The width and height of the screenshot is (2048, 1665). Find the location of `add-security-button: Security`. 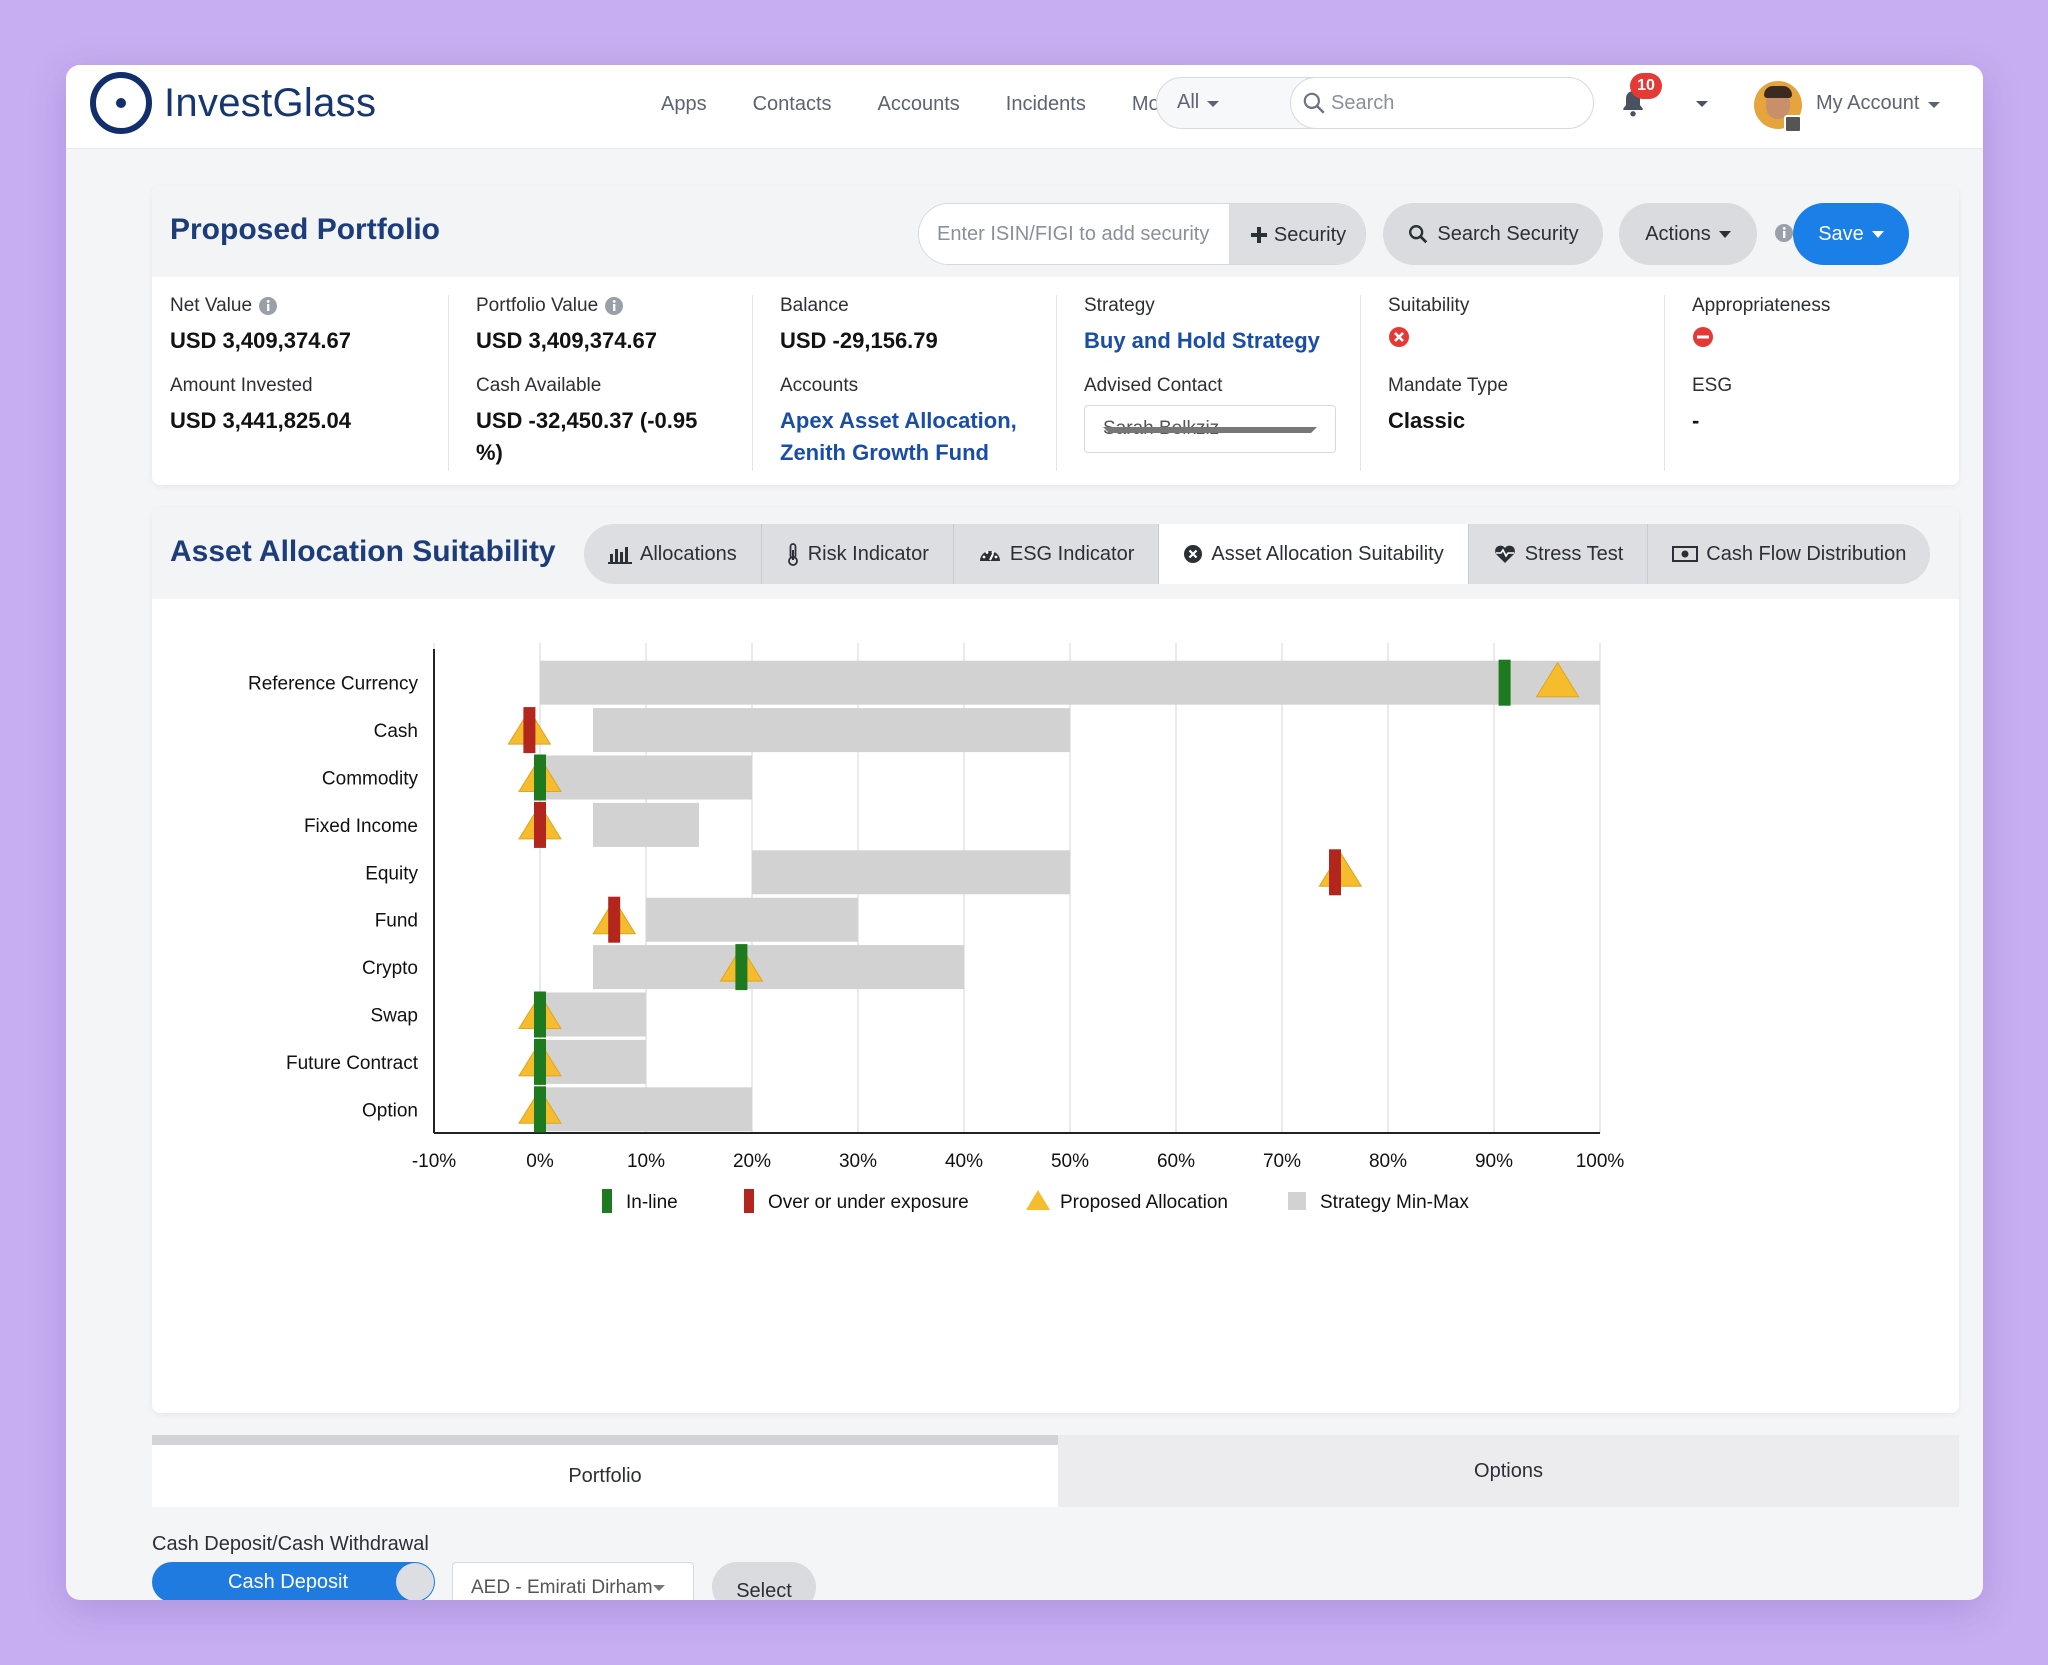

add-security-button: Security is located at coordinates (1297, 234).